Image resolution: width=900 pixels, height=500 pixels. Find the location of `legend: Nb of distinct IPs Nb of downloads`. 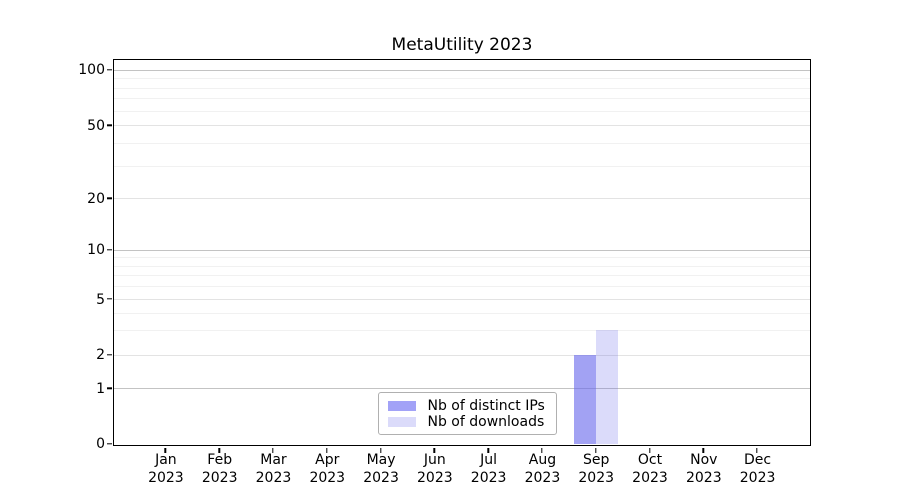

legend: Nb of distinct IPs Nb of downloads is located at coordinates (467, 413).